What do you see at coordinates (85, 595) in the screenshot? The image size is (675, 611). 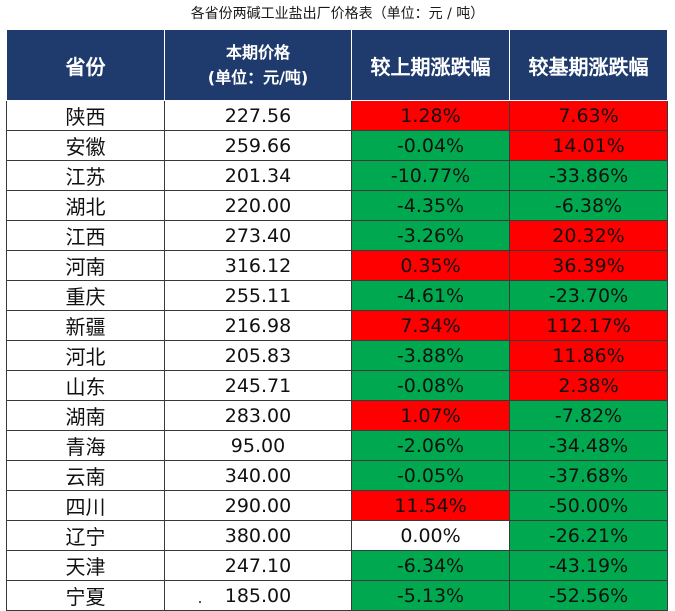 I see `cell-province: 宁夏` at bounding box center [85, 595].